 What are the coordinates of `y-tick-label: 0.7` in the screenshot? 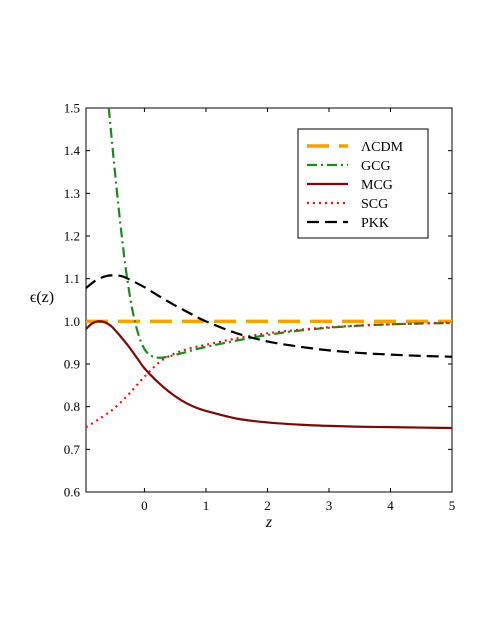 It's located at (72, 449).